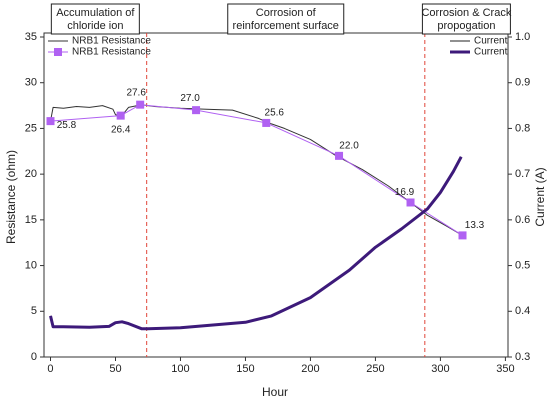 The width and height of the screenshot is (550, 403). Describe the element at coordinates (522, 311) in the screenshot. I see `y2-tick-label: 0.4` at that location.